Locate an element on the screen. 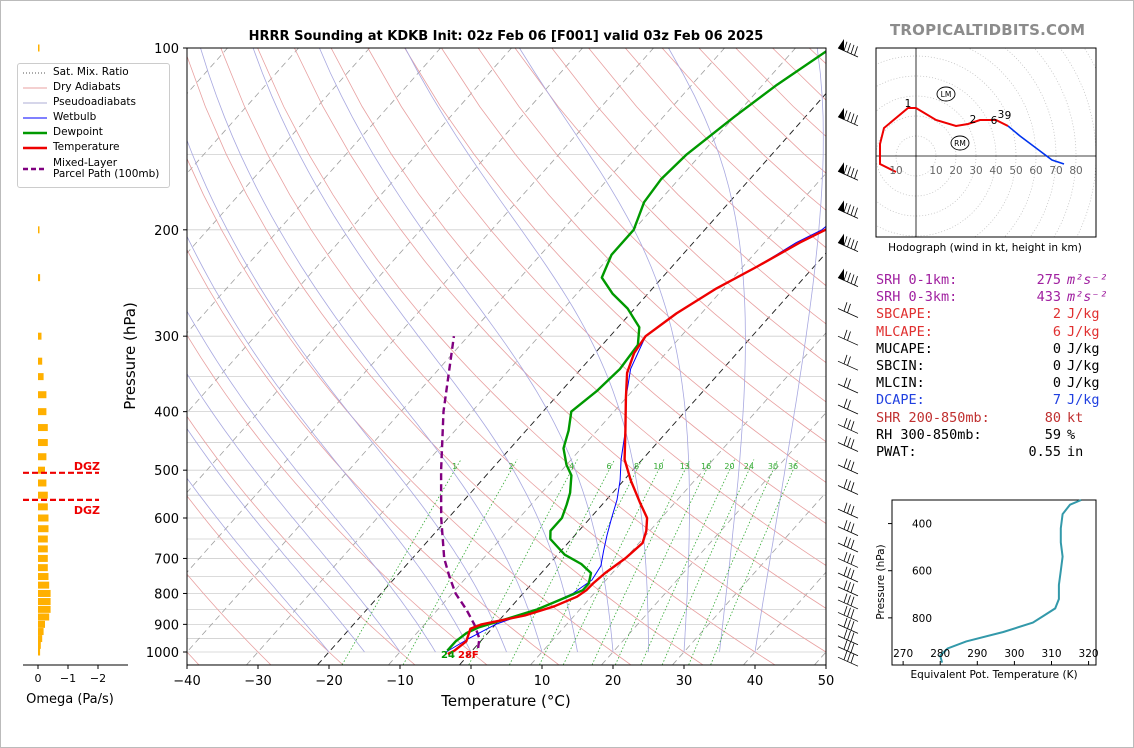  legend-label: Pseudoadiabats is located at coordinates (94, 102).